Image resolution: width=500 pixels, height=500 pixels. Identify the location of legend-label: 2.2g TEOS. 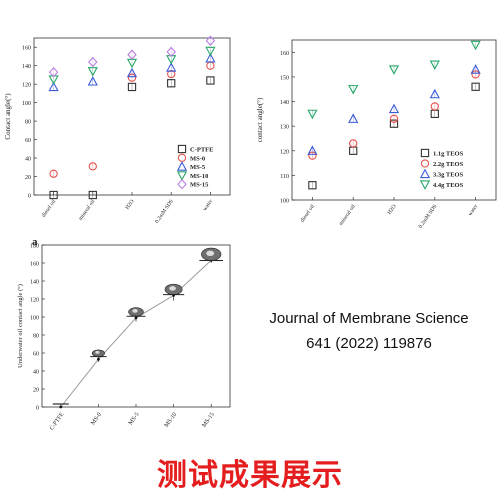
(448, 164).